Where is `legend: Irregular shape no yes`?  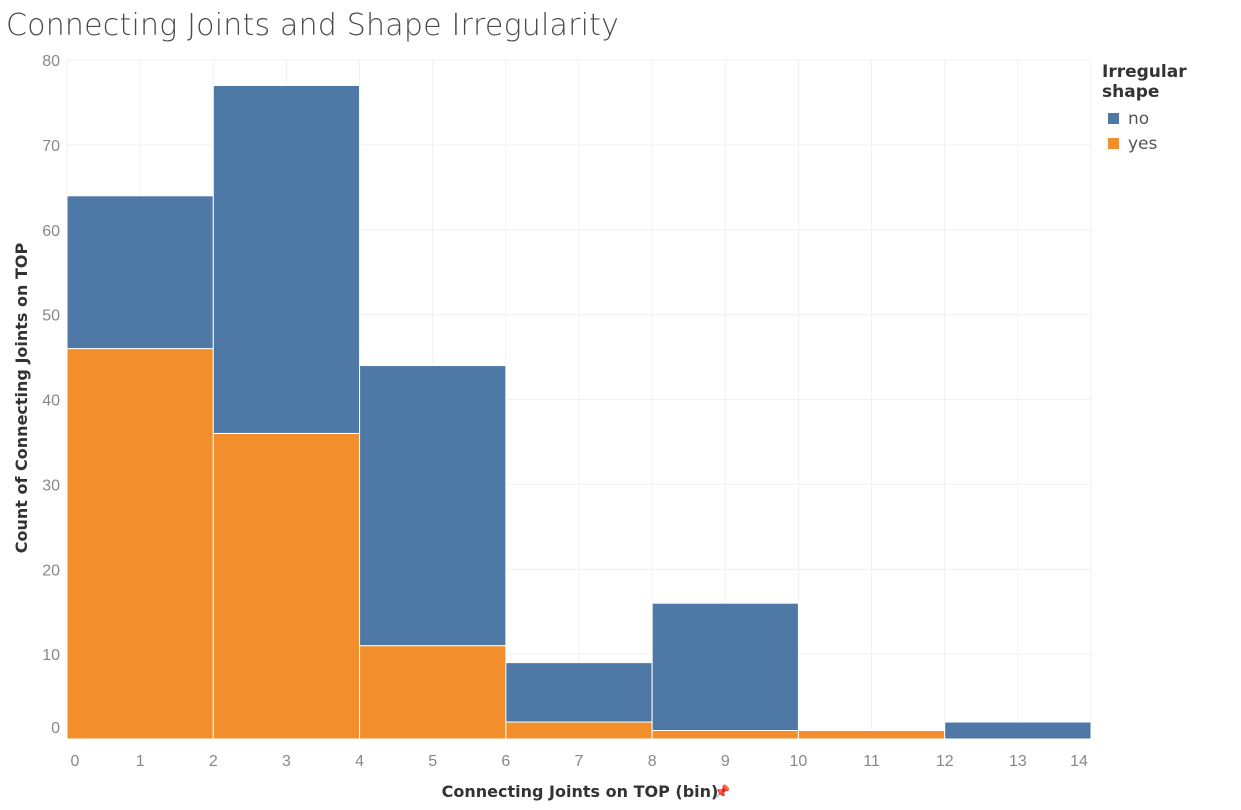 legend: Irregular shape no yes is located at coordinates (1171, 109).